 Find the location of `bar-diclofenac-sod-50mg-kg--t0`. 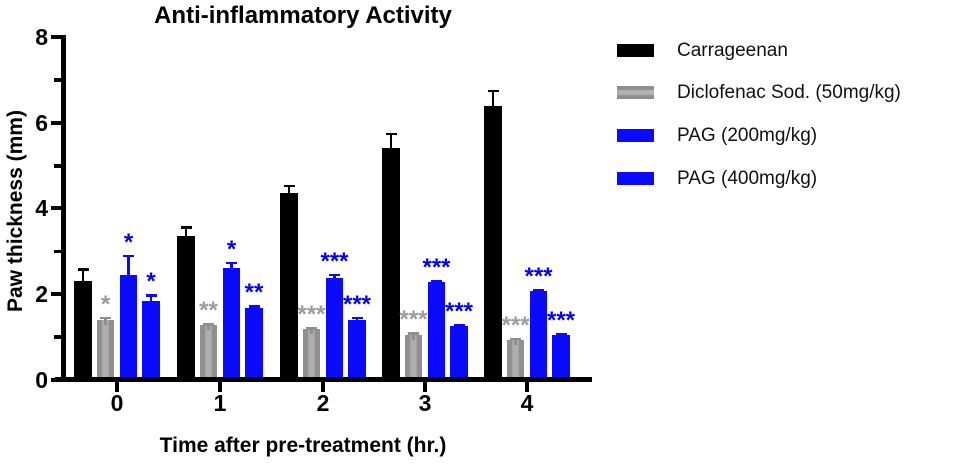

bar-diclofenac-sod-50mg-kg--t0 is located at coordinates (105, 348).